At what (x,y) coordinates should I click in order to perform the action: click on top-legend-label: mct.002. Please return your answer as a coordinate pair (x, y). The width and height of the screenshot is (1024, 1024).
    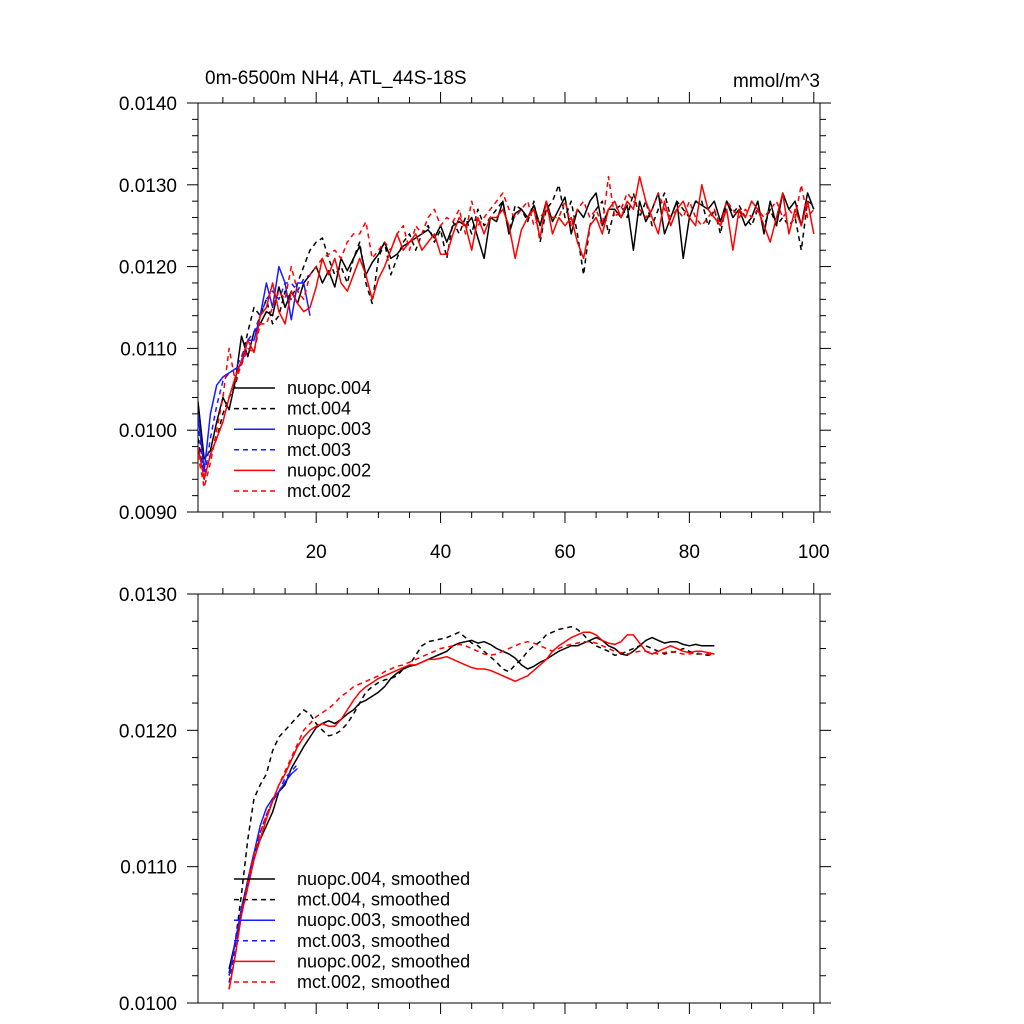
    Looking at the image, I should click on (319, 491).